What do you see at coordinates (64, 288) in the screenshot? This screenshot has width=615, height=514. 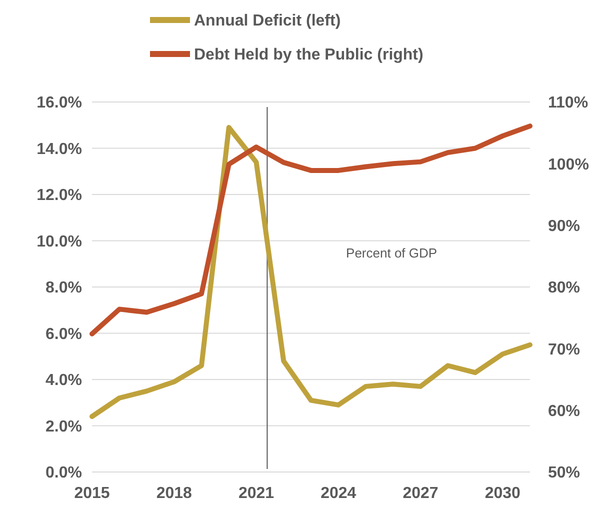 I see `y-tick-label: 8.0%` at bounding box center [64, 288].